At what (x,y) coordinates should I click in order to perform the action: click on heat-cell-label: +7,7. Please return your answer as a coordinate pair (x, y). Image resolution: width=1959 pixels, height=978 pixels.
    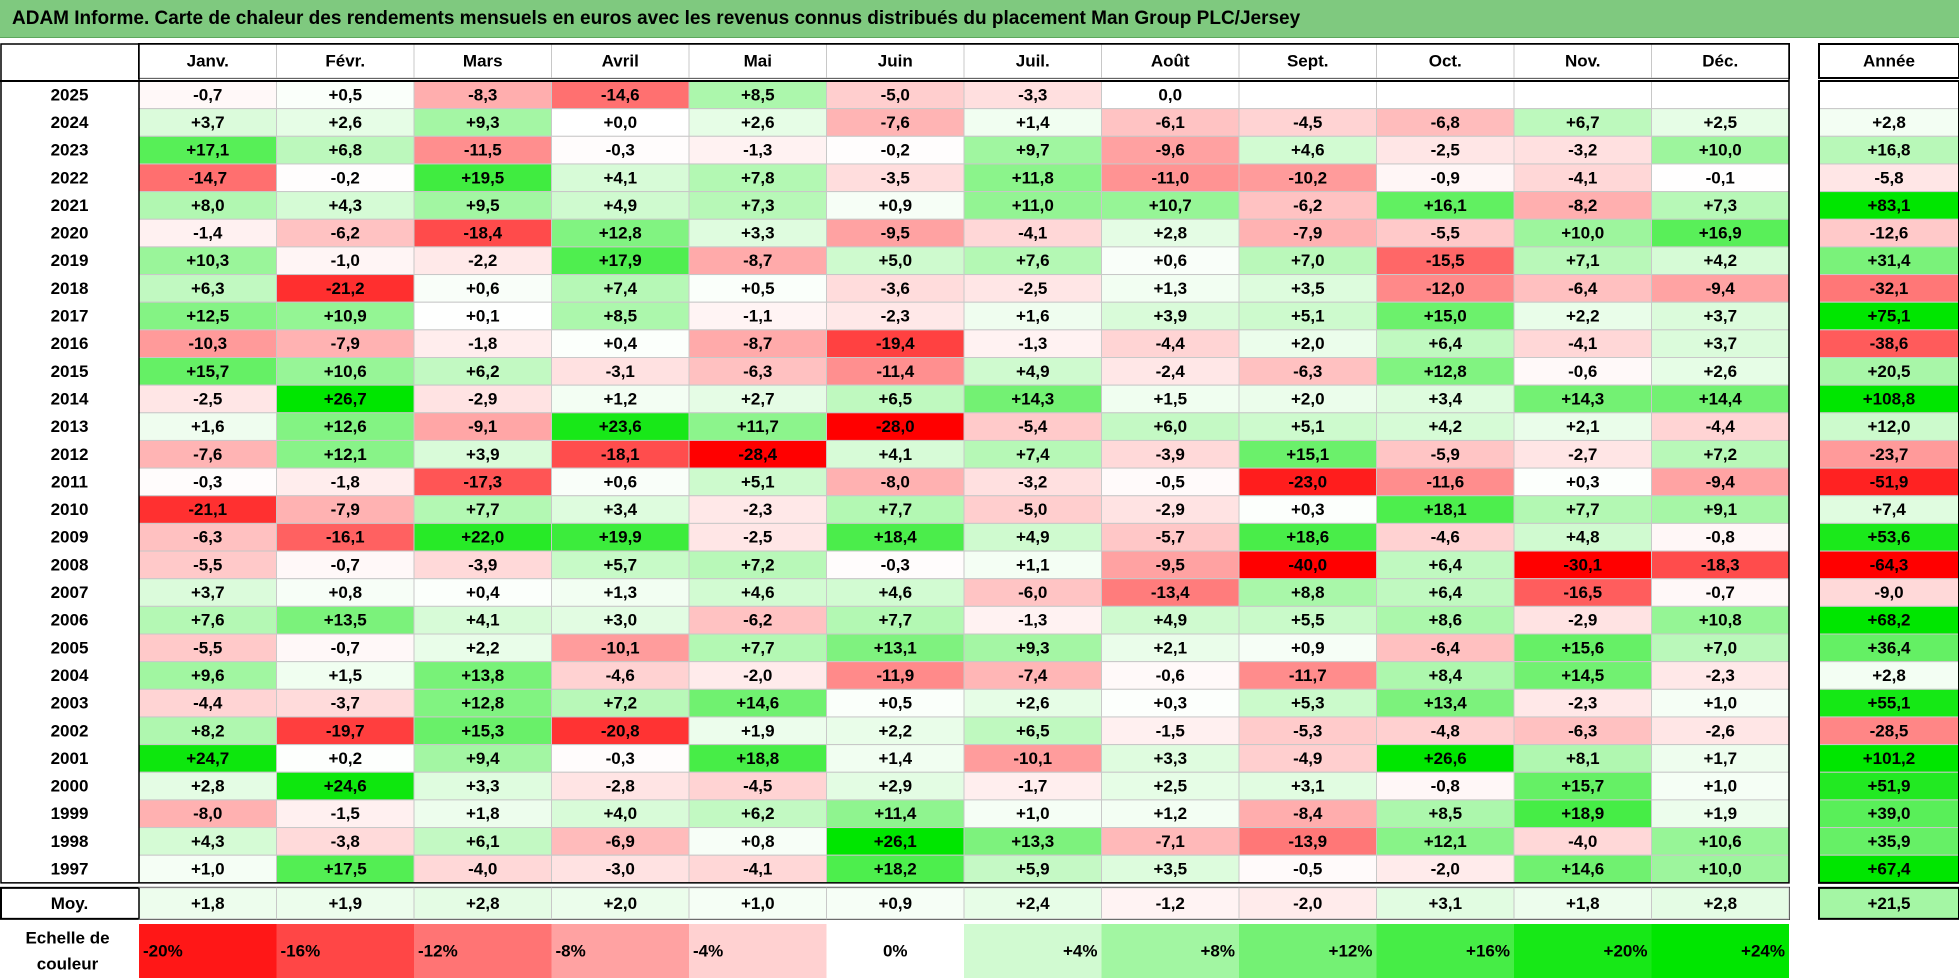
    Looking at the image, I should click on (895, 509).